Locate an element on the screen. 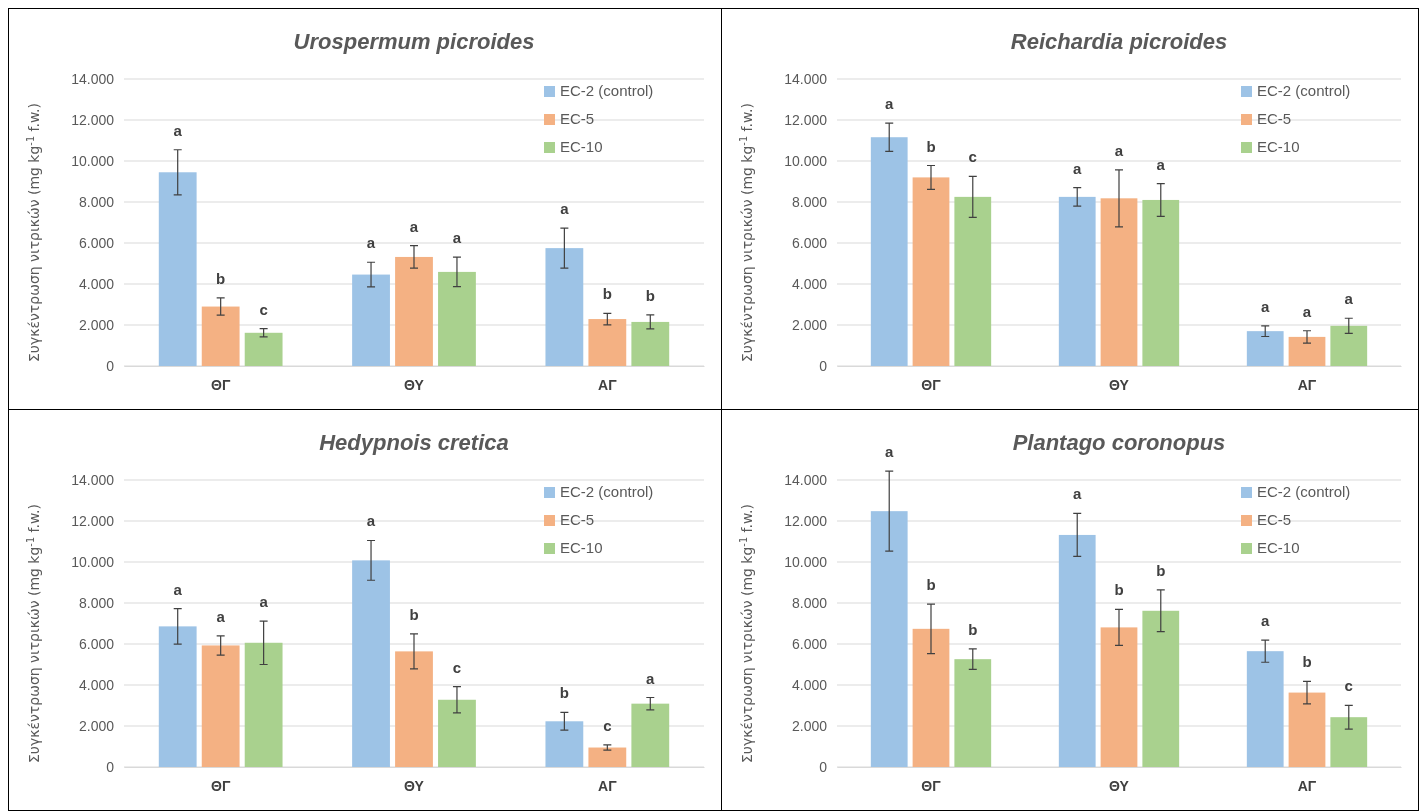 The width and height of the screenshot is (1419, 811). chart-title: Urospermum picroides is located at coordinates (414, 41).